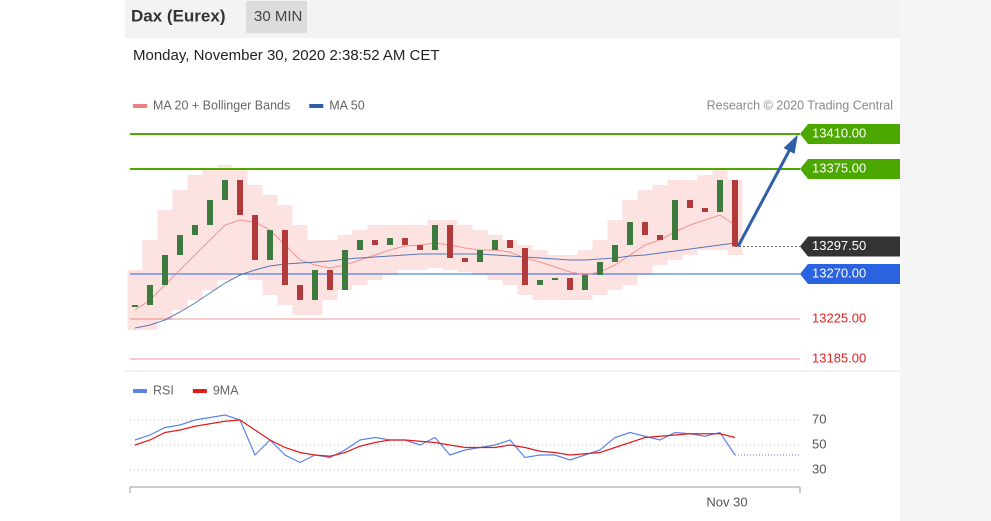  I want to click on level-label: 13270.00, so click(839, 272).